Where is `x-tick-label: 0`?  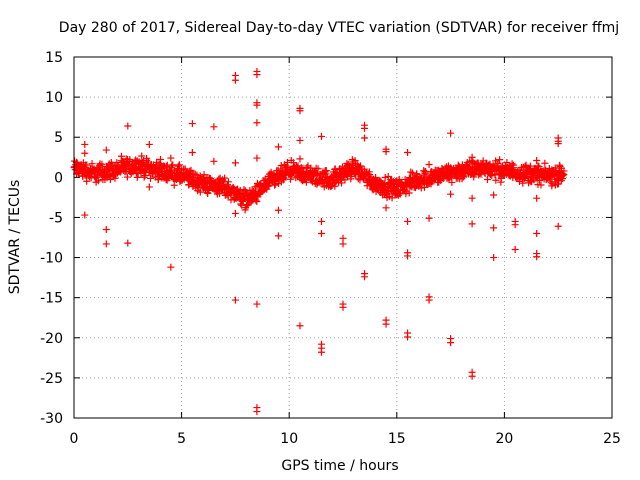
x-tick-label: 0 is located at coordinates (74, 439).